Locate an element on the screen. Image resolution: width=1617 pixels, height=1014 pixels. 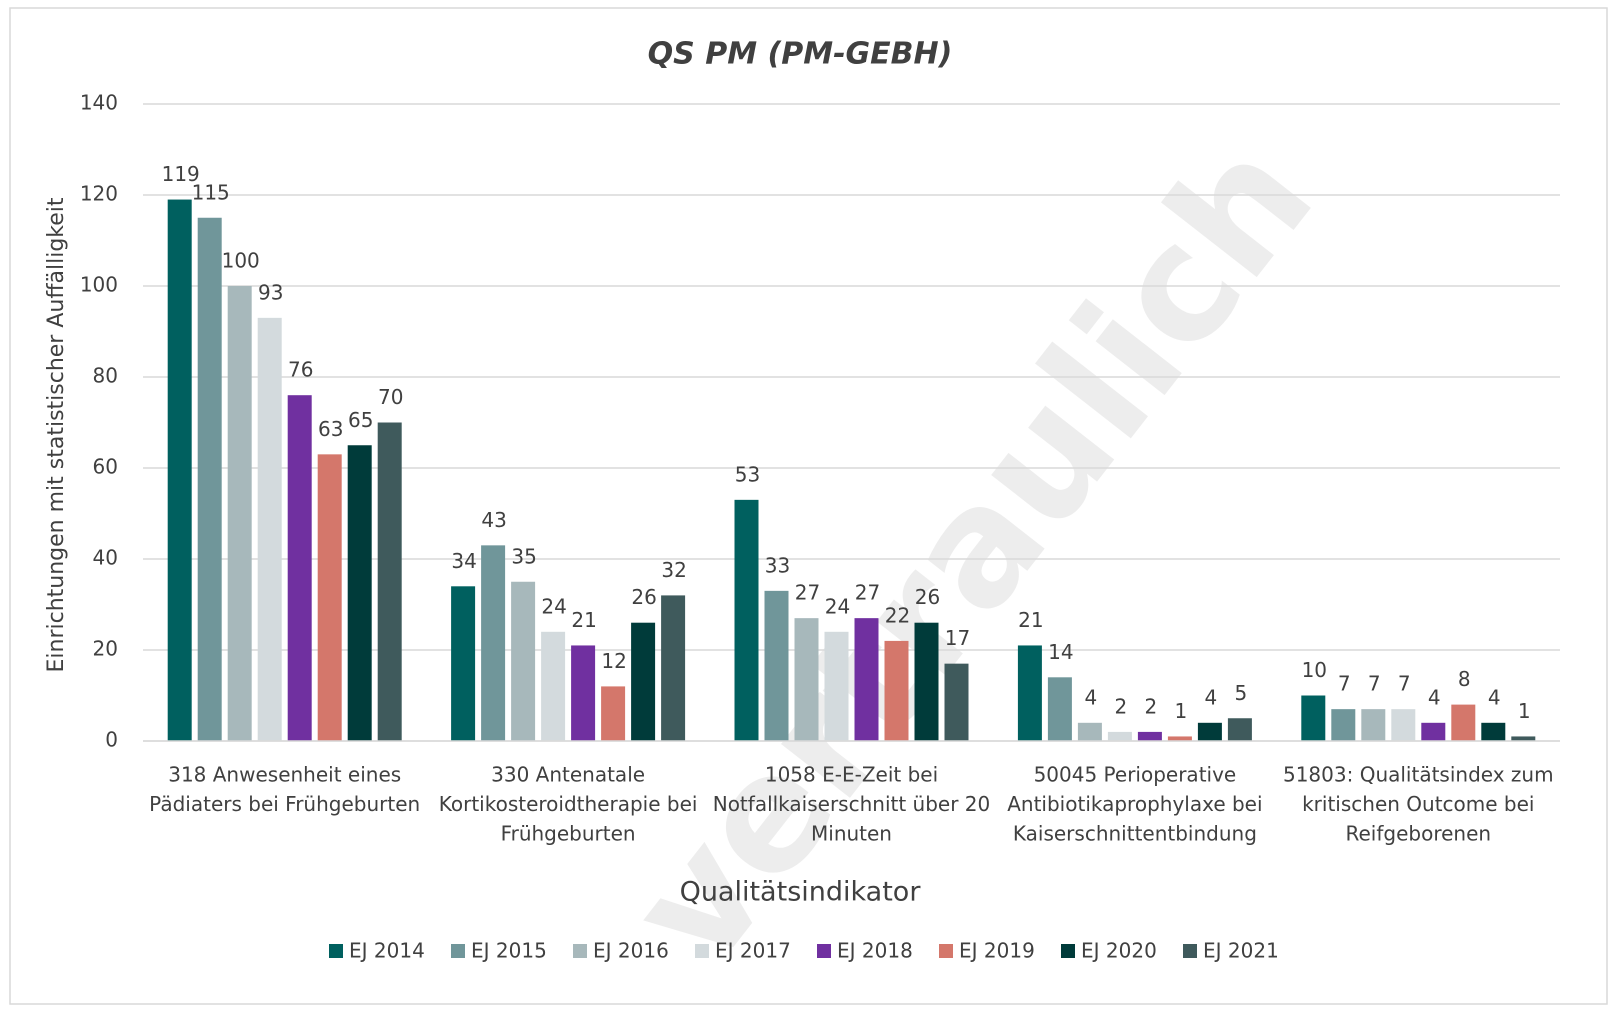
x-tick-label: Antibiotikaprophylaxe bei is located at coordinates (1134, 804).